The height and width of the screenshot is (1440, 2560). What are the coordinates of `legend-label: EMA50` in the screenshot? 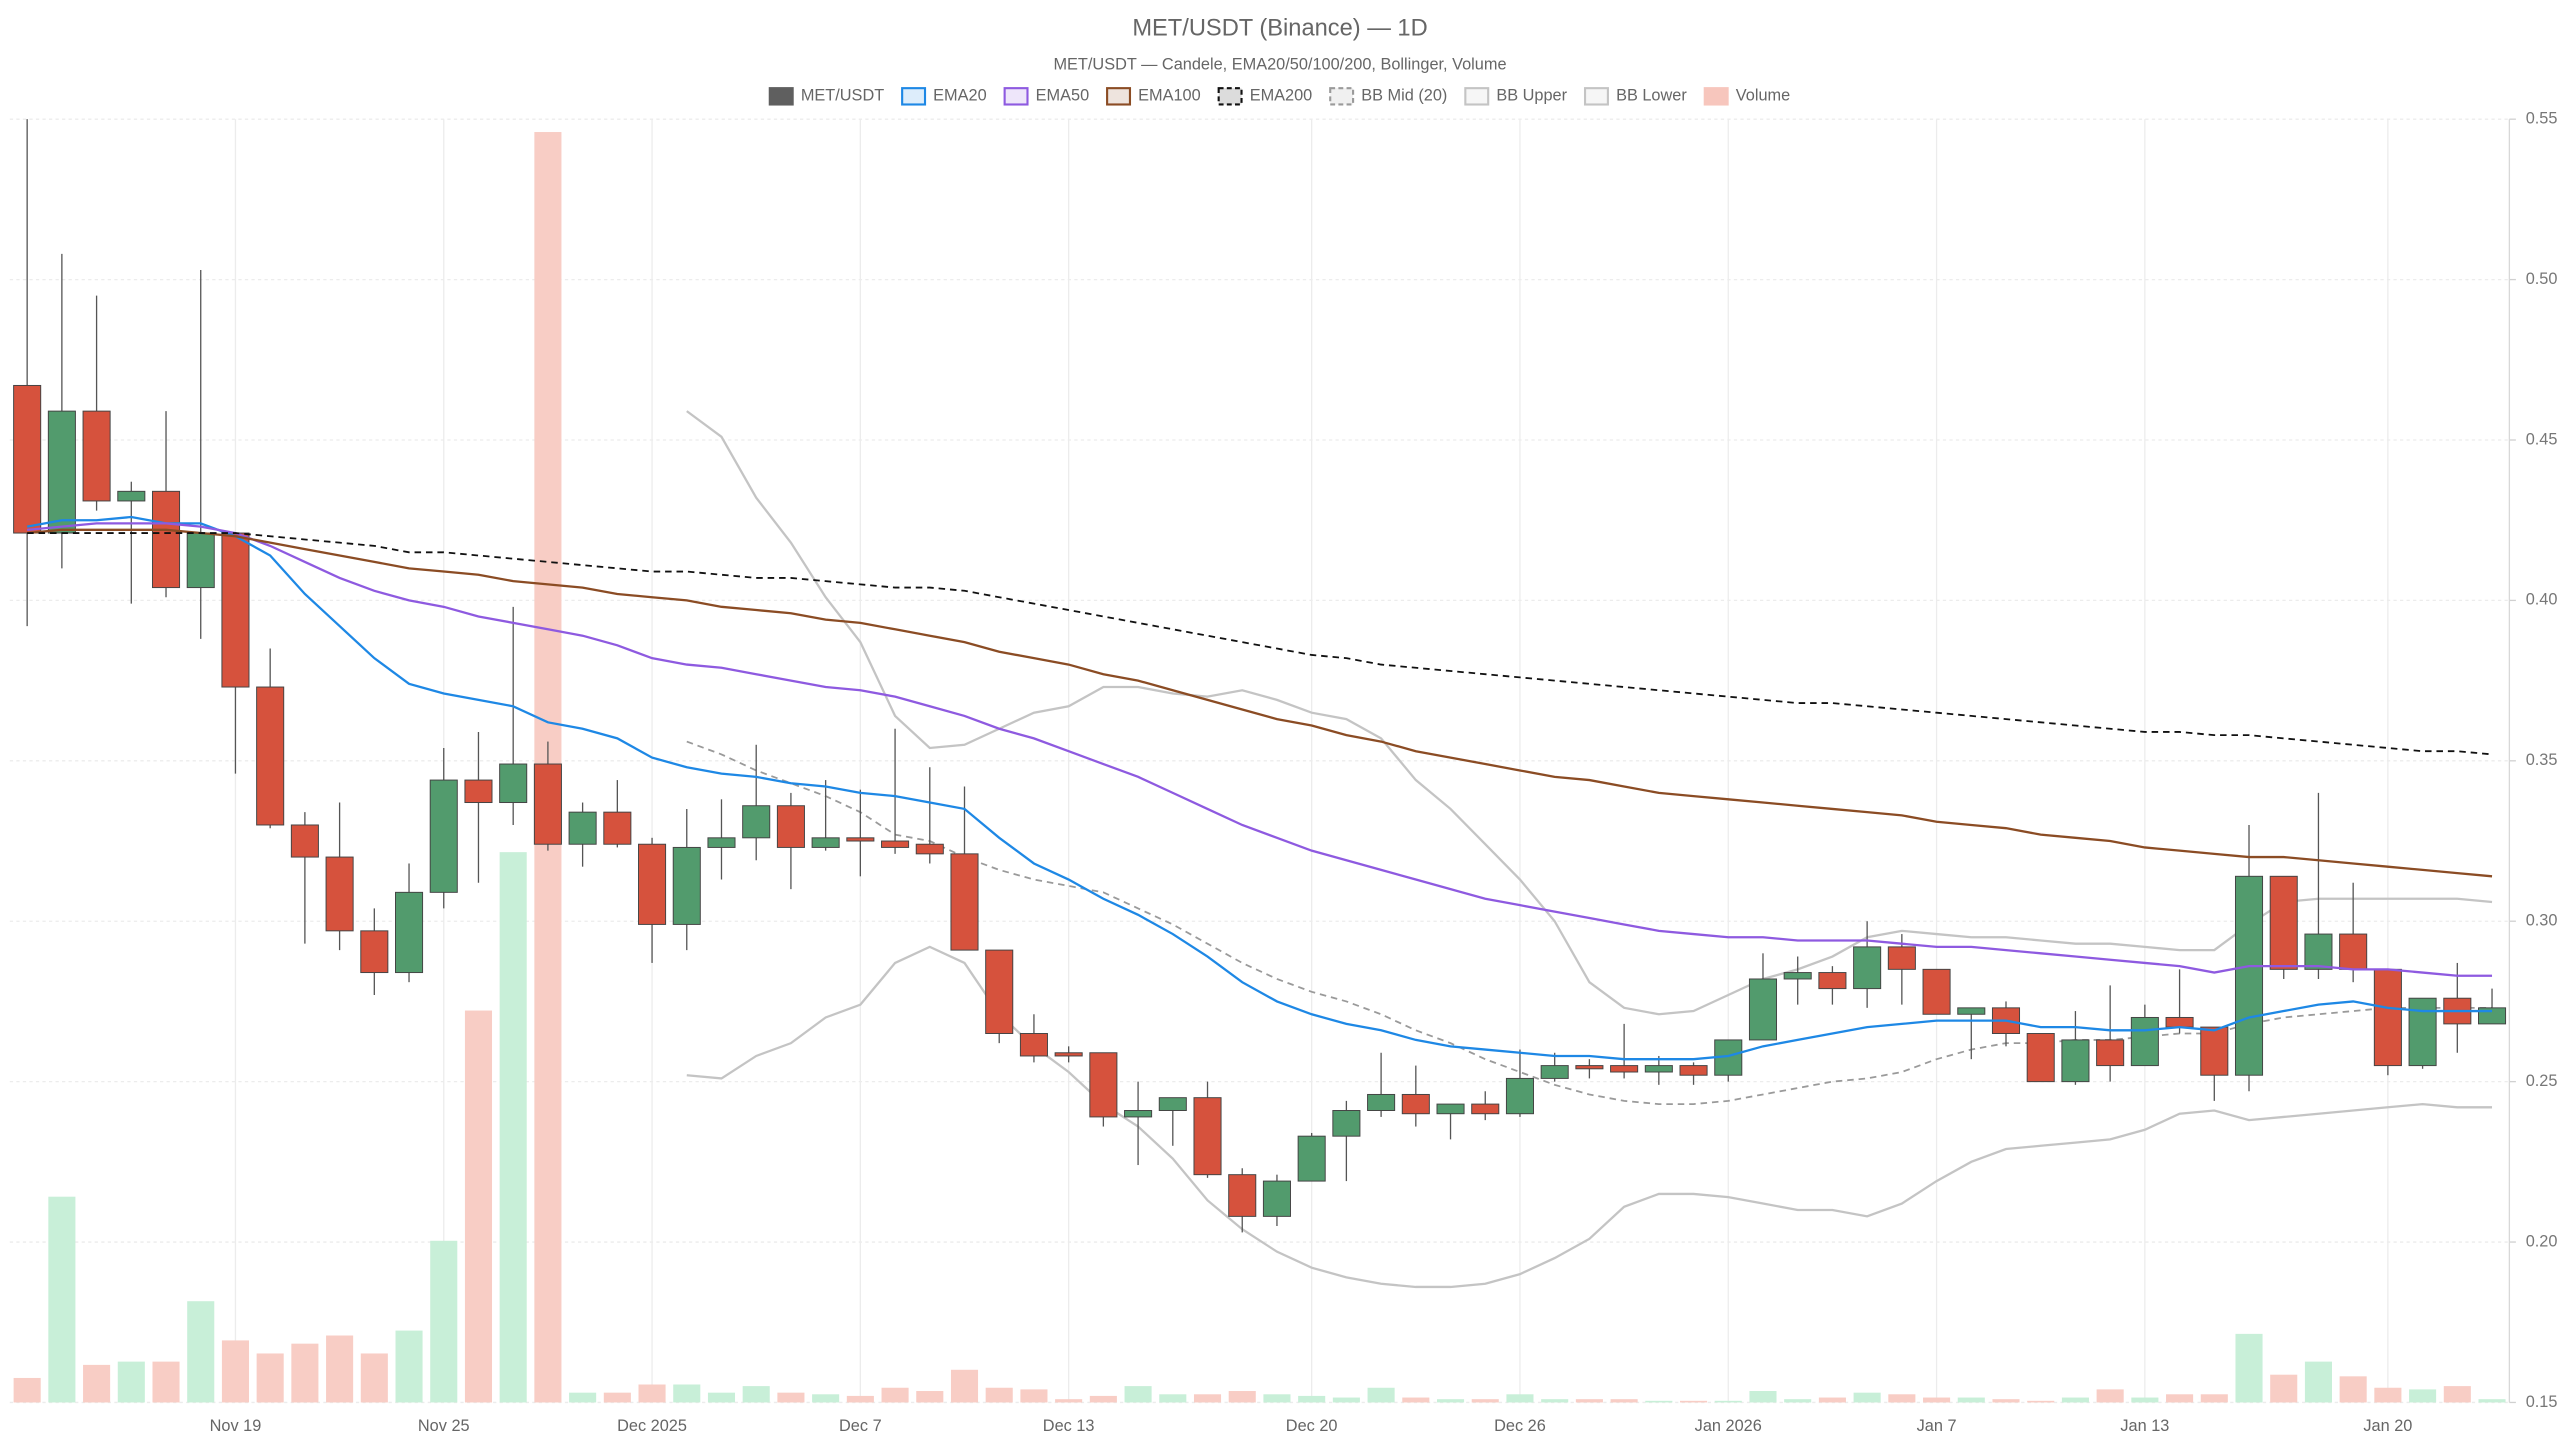 It's located at (1063, 96).